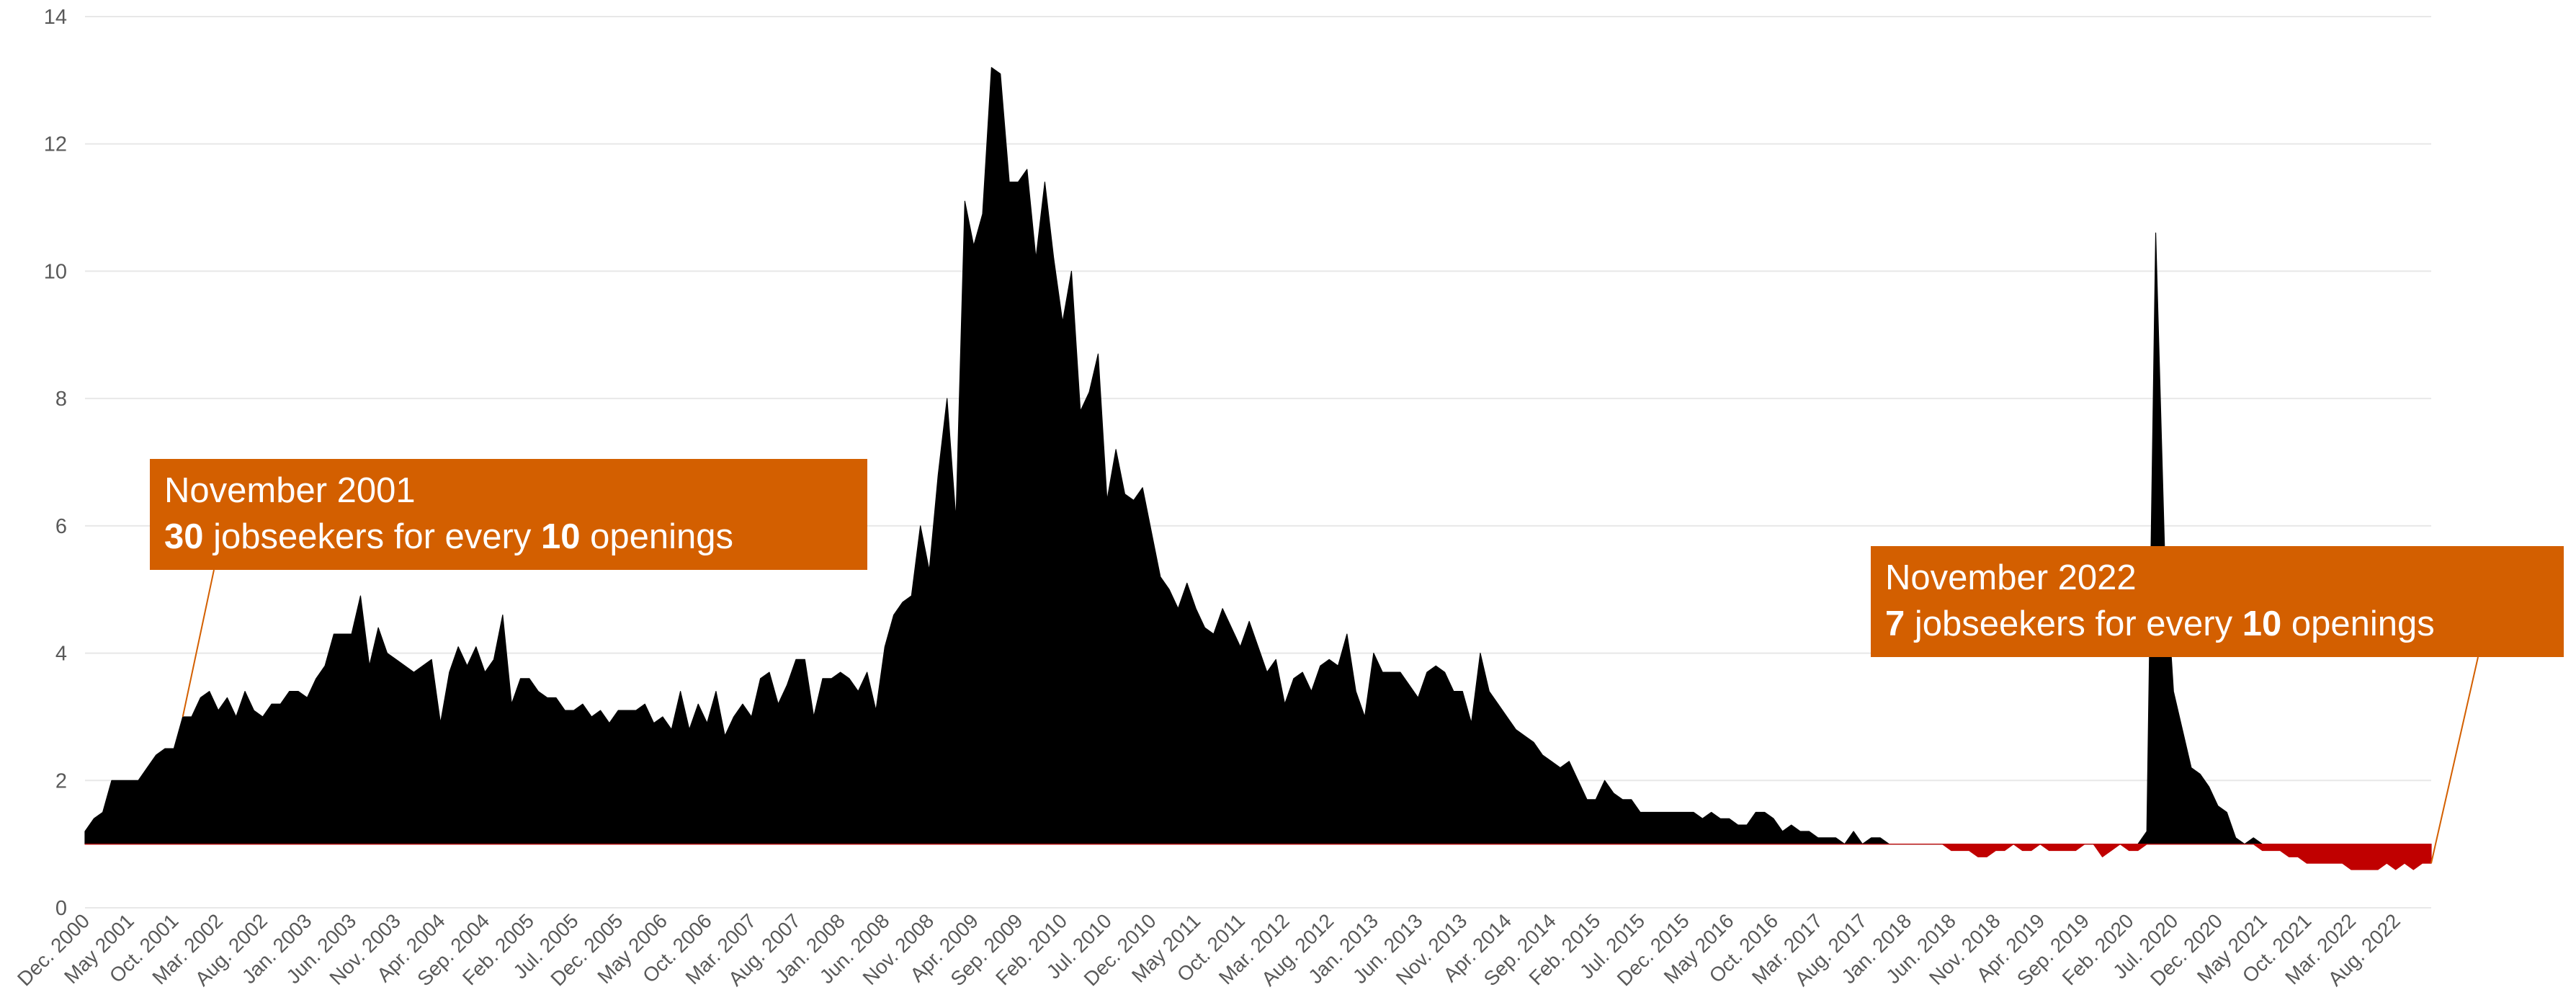 The height and width of the screenshot is (1000, 2576). Describe the element at coordinates (61, 399) in the screenshot. I see `y-tick-label: 8` at that location.